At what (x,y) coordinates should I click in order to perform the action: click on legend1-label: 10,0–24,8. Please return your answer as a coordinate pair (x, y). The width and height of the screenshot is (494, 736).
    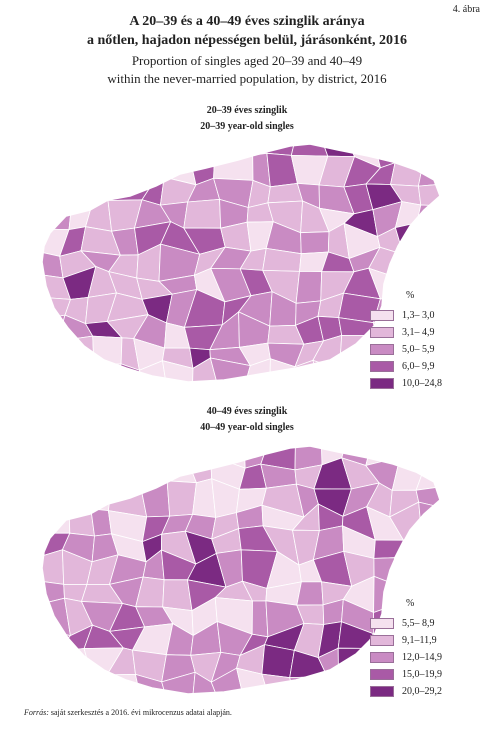
    Looking at the image, I should click on (422, 383).